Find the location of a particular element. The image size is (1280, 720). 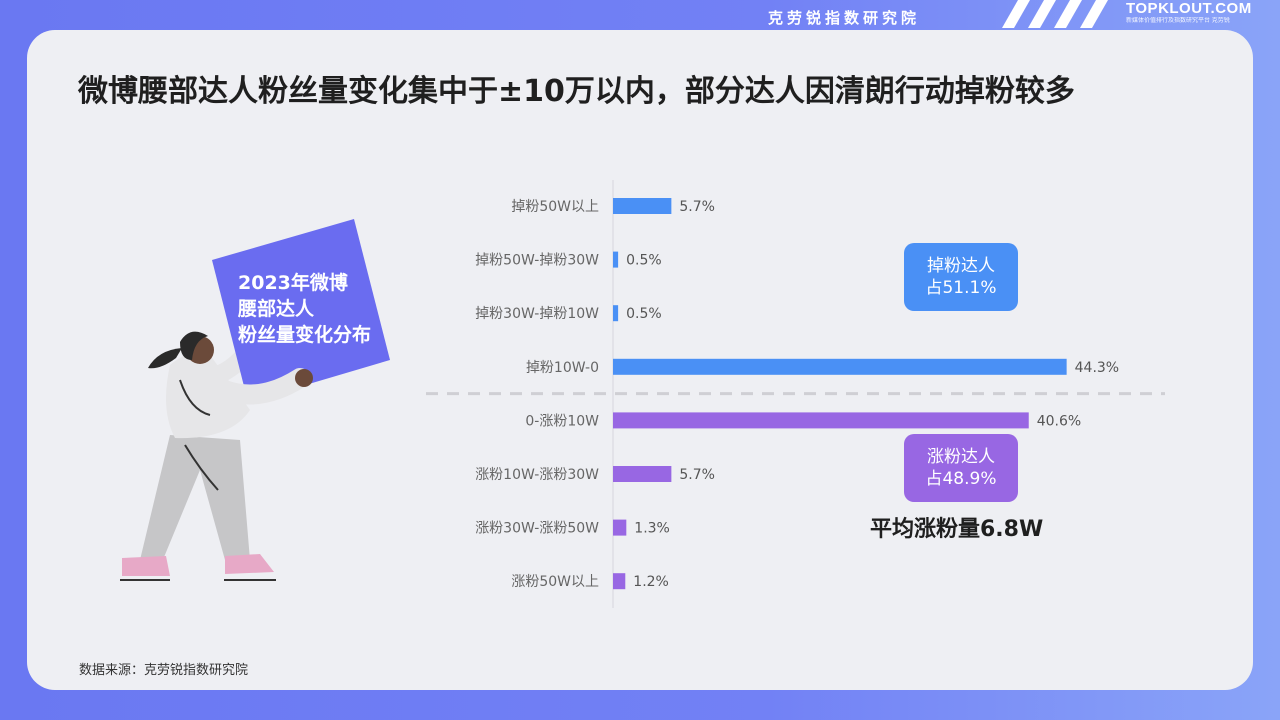

poster-caption: 2023年微博 腰部达人 粉丝量变化分布 is located at coordinates (318, 309).